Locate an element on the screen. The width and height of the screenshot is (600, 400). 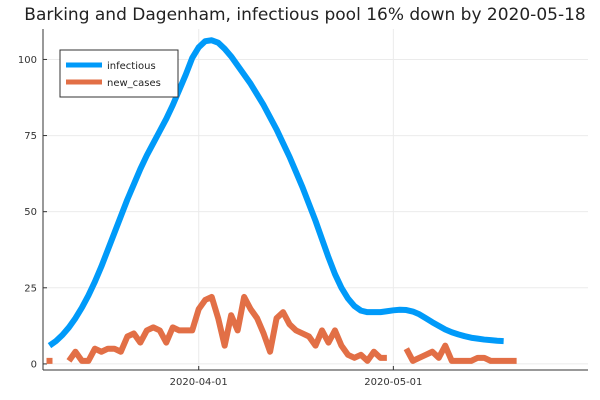
legend-box is located at coordinates (119, 73).